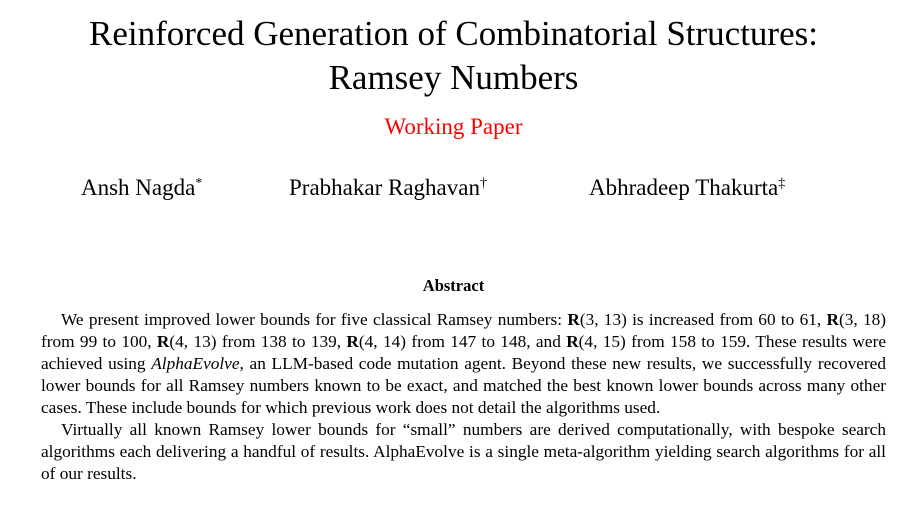 Image resolution: width=907 pixels, height=525 pixels. What do you see at coordinates (782, 183) in the screenshot?
I see `author-footnote-mark: ‡` at bounding box center [782, 183].